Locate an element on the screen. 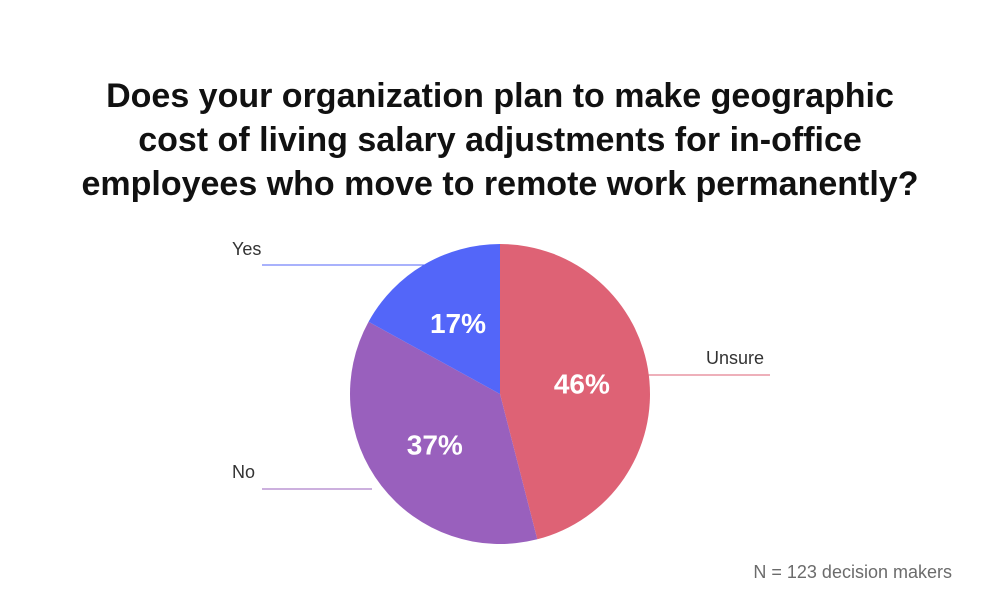 This screenshot has height=600, width=1000. pie-slice-no is located at coordinates (444, 432).